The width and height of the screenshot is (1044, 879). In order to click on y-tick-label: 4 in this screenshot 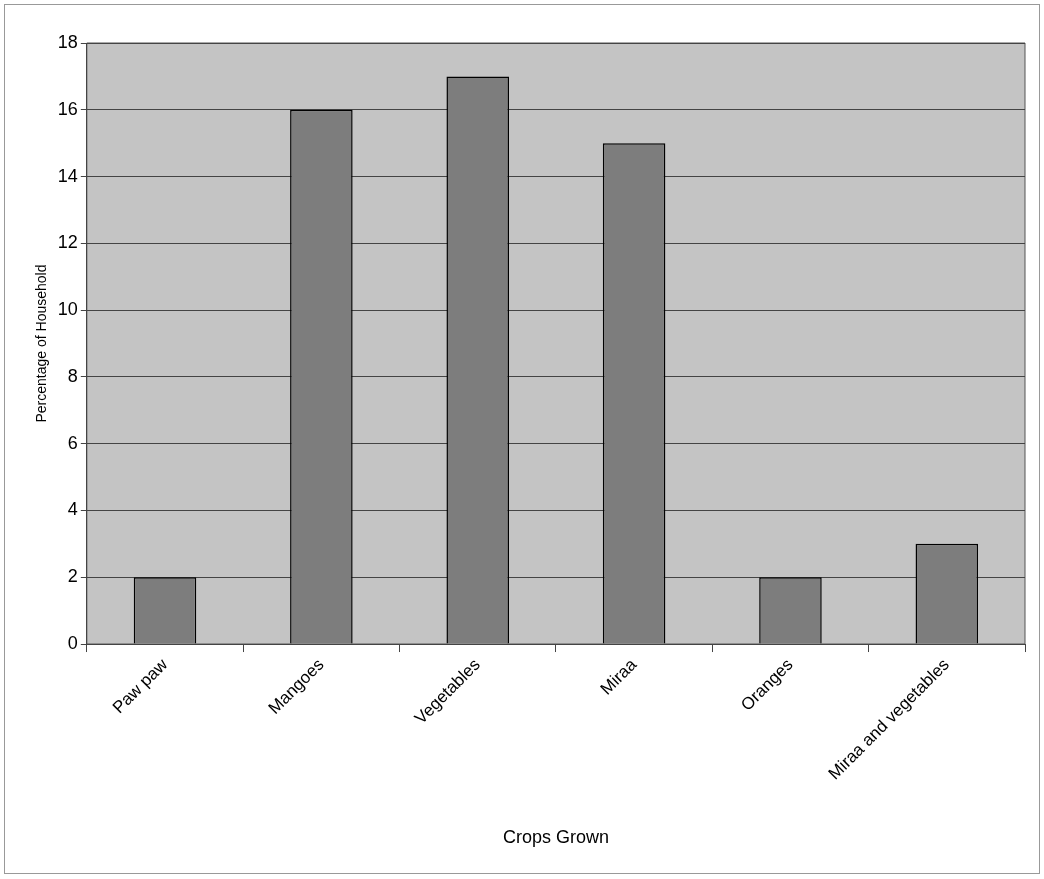, I will do `click(72, 509)`.